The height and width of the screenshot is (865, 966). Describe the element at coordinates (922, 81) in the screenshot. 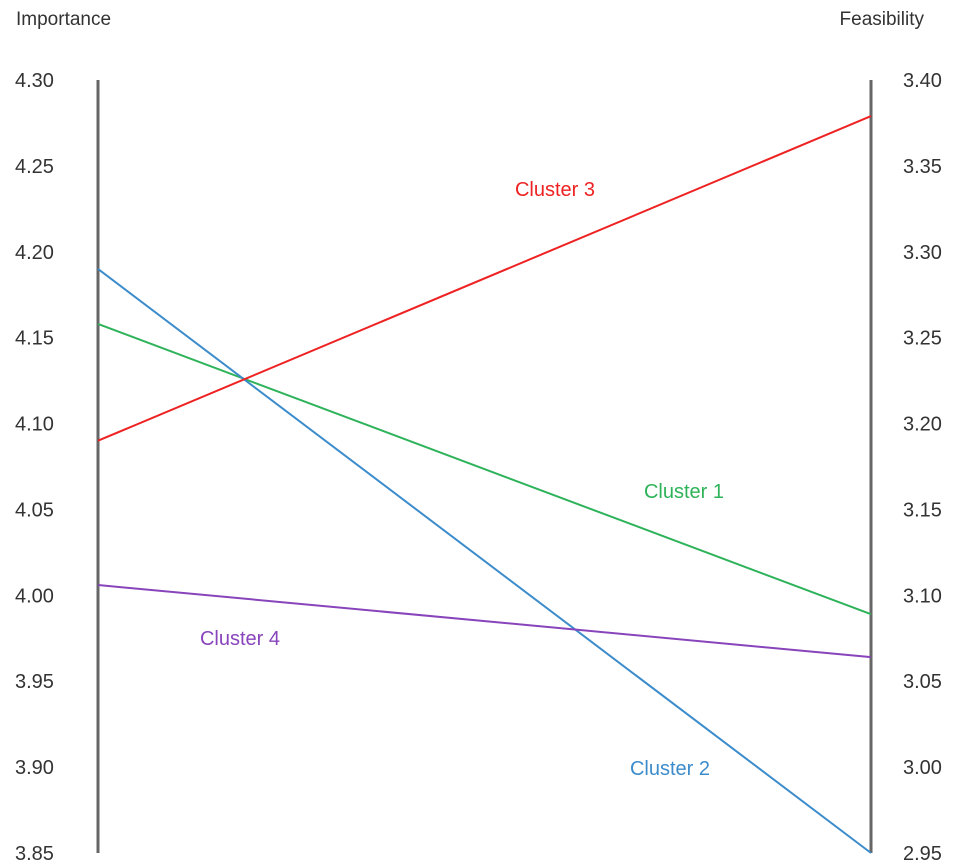

I see `right-tick-label: 3.40` at that location.